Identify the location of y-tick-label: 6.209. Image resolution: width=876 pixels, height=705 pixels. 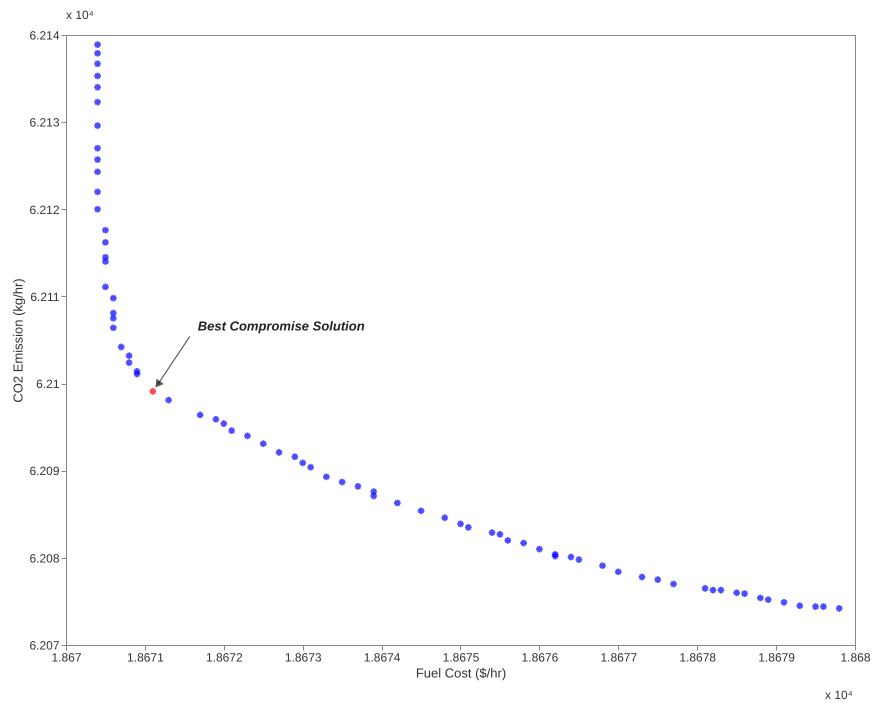
(44, 471).